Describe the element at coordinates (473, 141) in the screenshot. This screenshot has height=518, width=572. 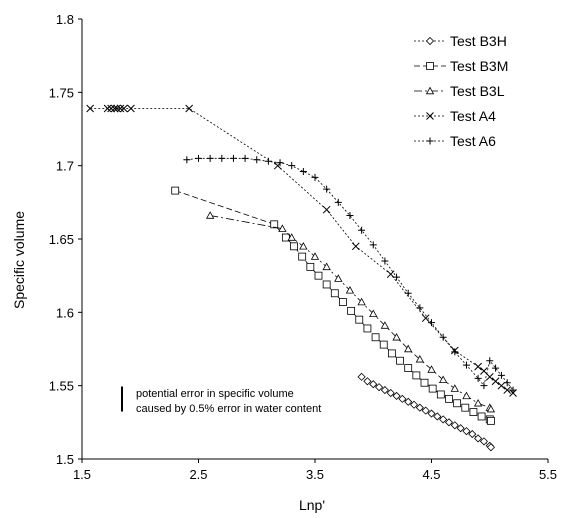
I see `legend-label: Test A6` at that location.